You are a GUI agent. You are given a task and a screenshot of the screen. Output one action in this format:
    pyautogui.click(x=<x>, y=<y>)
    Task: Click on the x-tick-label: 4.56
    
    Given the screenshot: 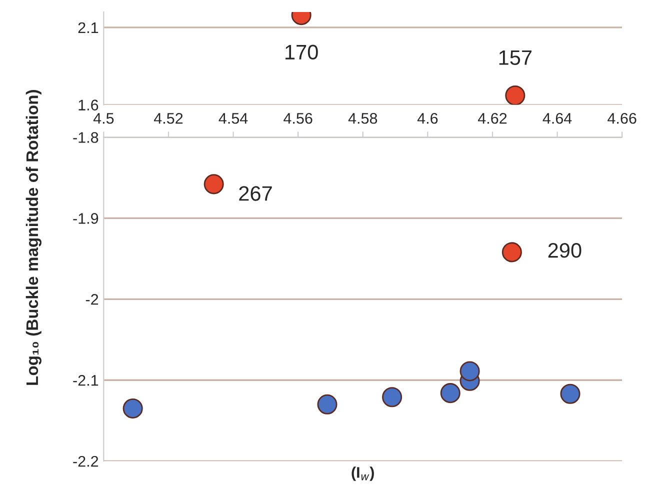 What is the action you would take?
    pyautogui.click(x=298, y=118)
    